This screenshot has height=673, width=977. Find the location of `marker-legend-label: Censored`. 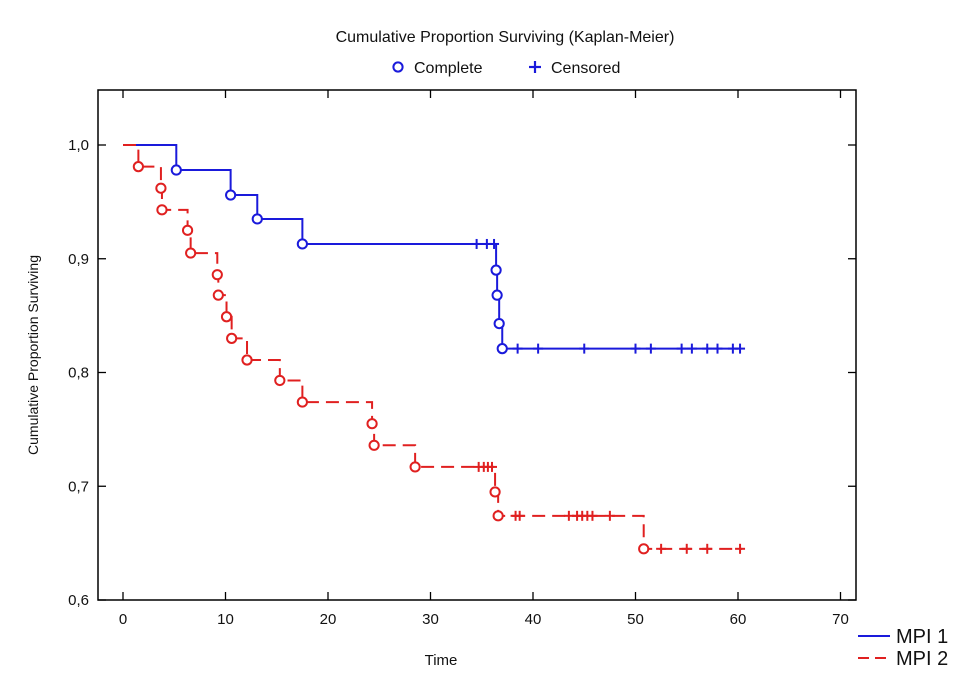

marker-legend-label: Censored is located at coordinates (585, 68).